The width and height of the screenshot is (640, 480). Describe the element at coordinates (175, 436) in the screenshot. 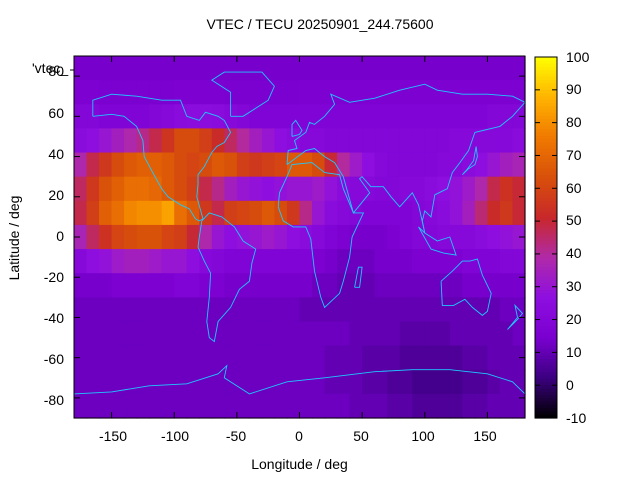

I see `x-tick-label: -100` at that location.